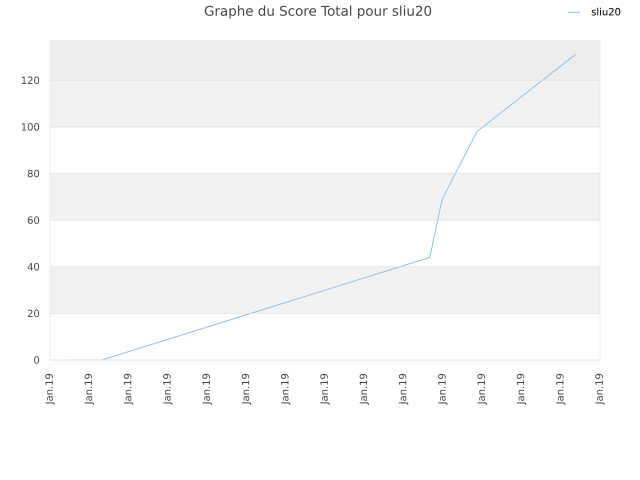  Describe the element at coordinates (37, 360) in the screenshot. I see `y-tick-label: 0` at that location.